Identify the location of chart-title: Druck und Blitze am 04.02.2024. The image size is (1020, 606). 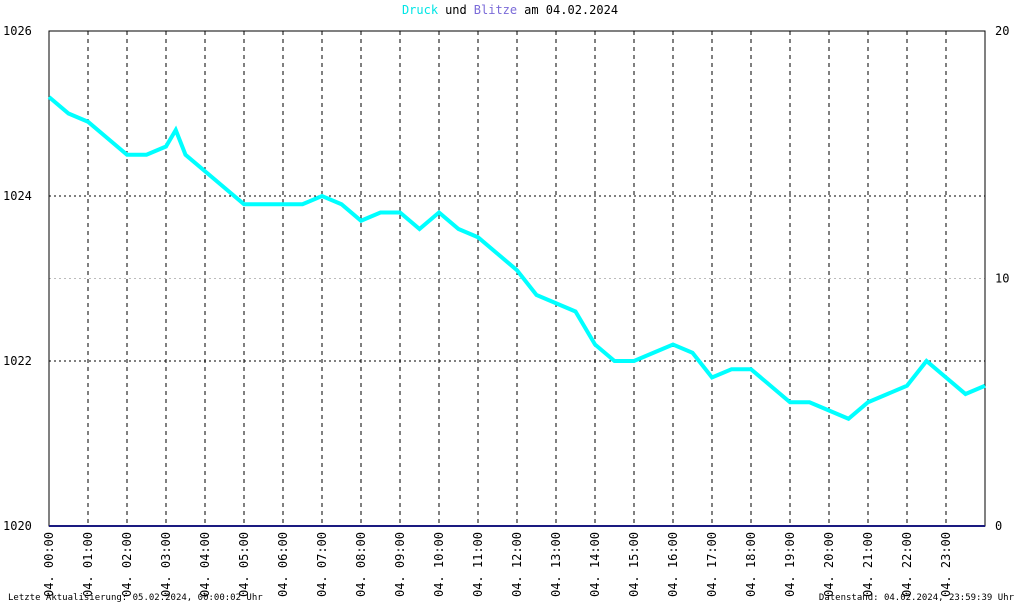
(510, 10).